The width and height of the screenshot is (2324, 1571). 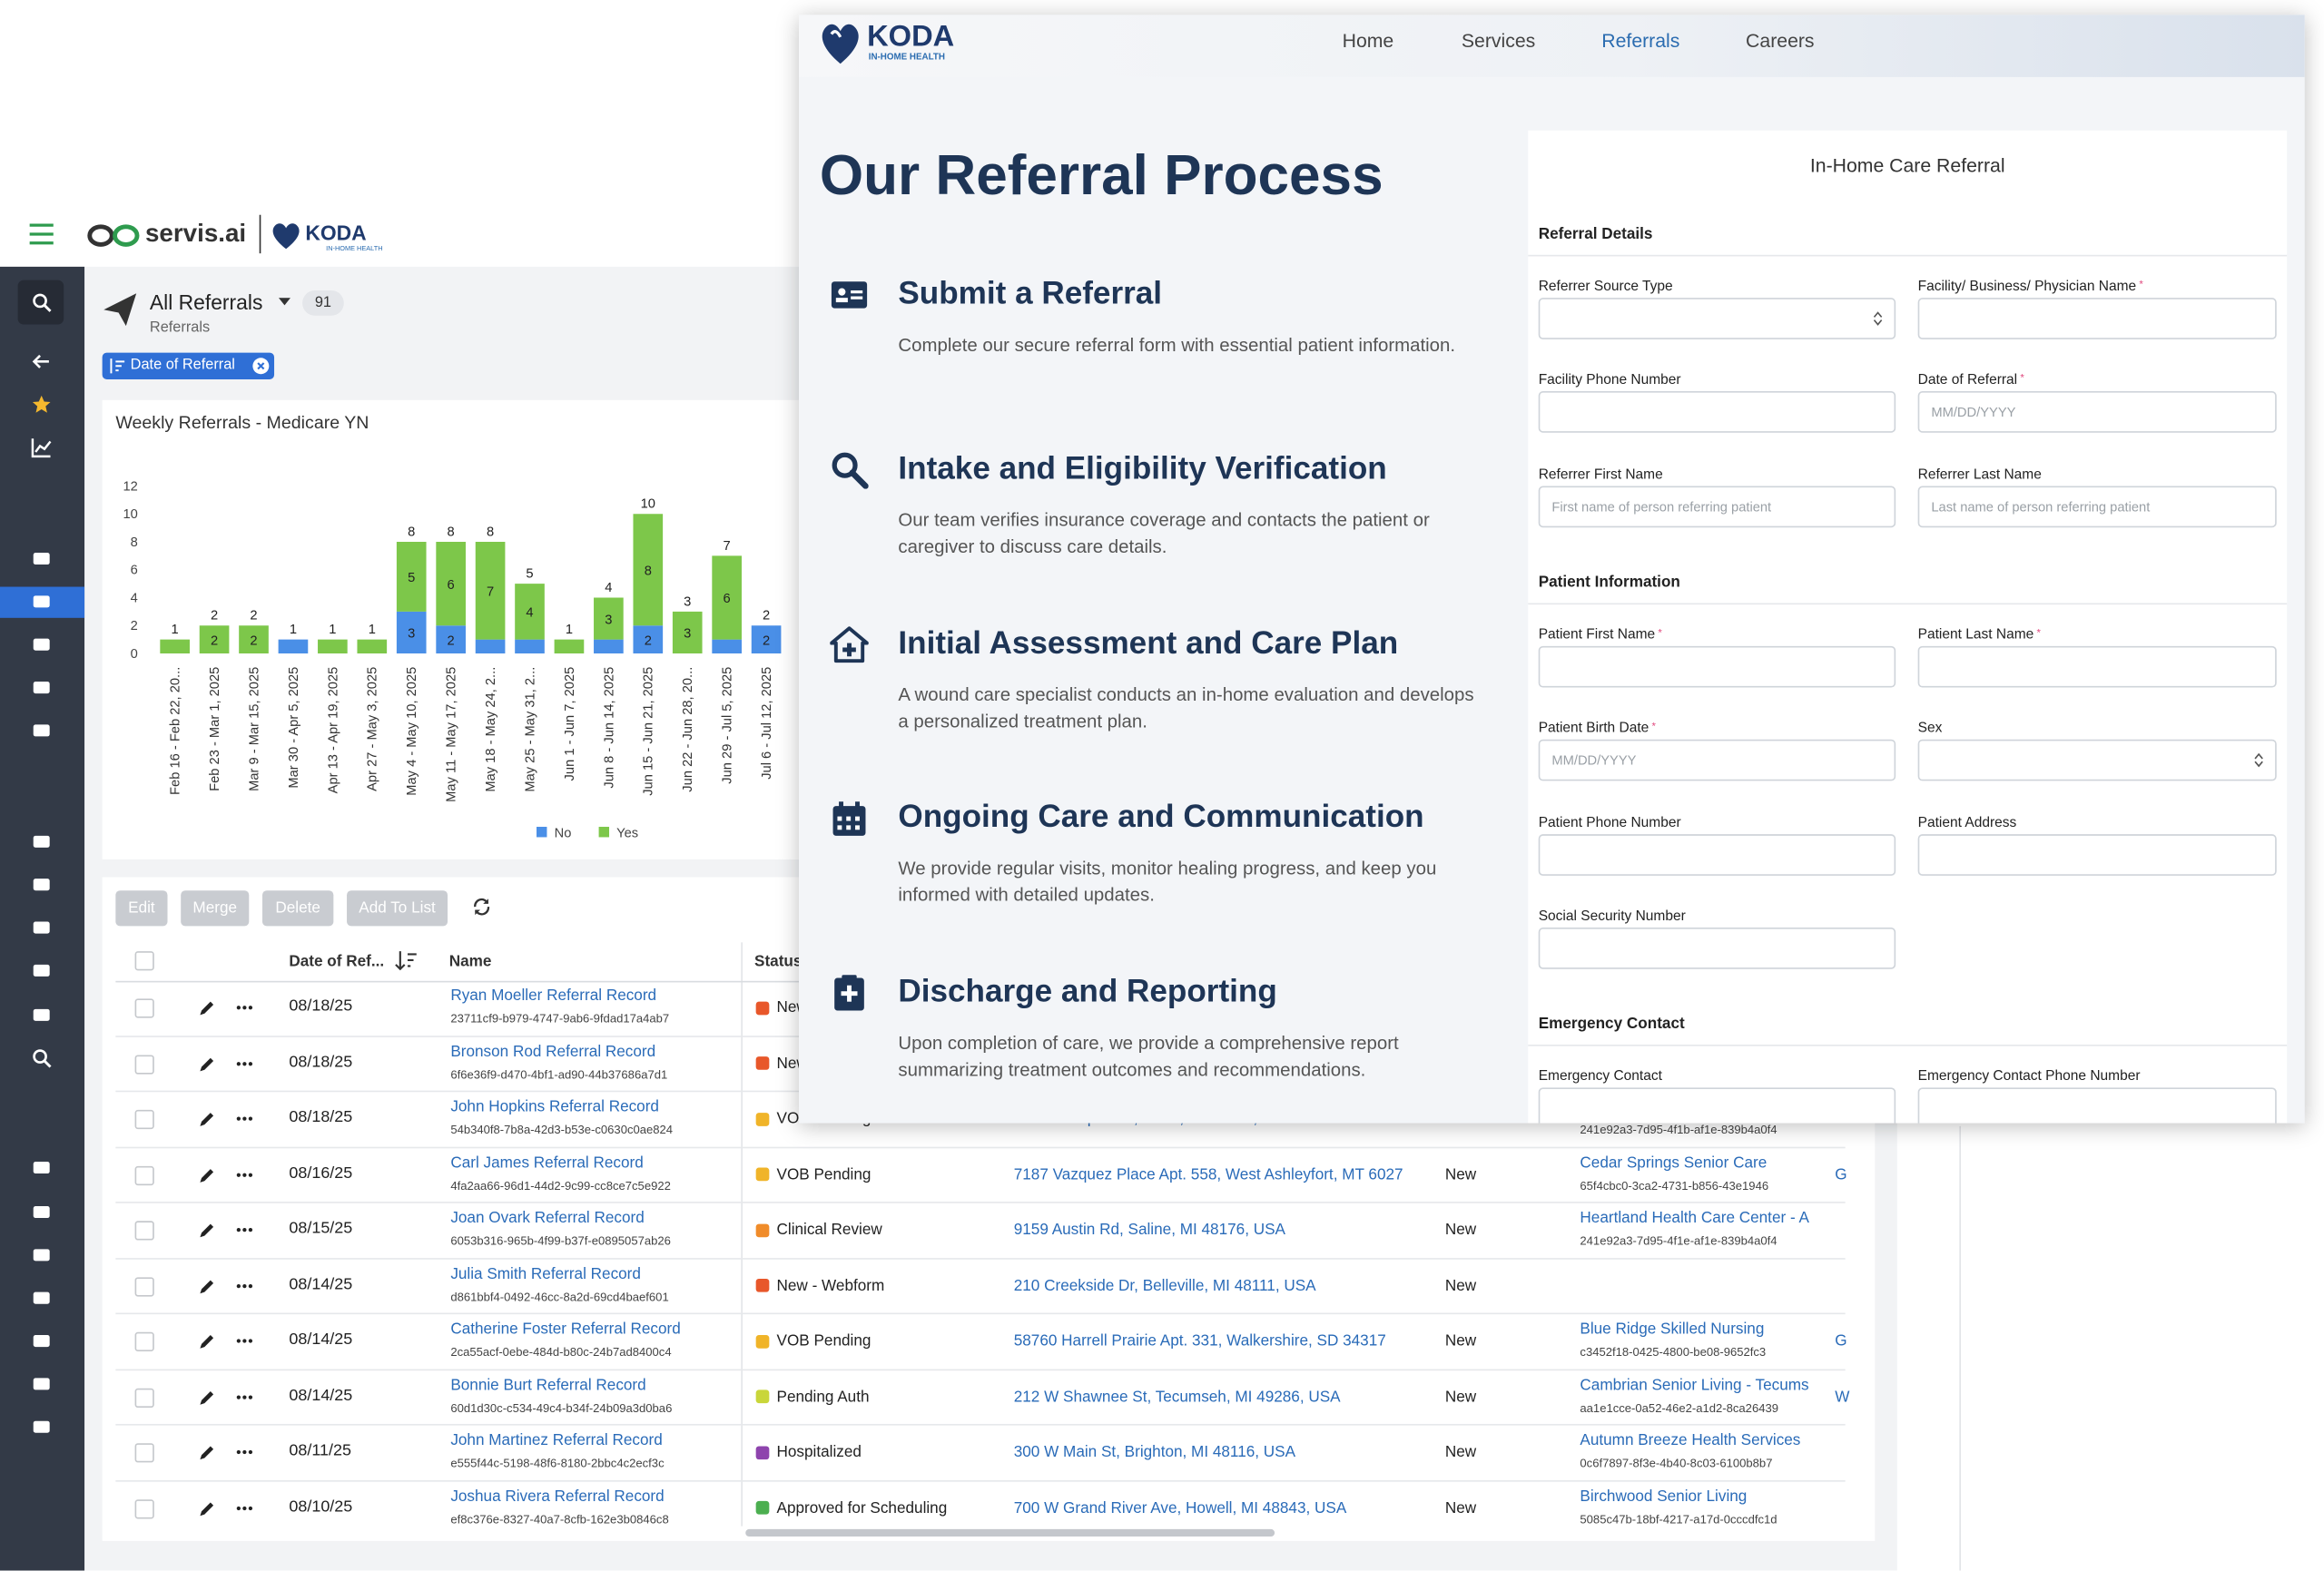 I want to click on toolbar-button: Add To List, so click(x=397, y=908).